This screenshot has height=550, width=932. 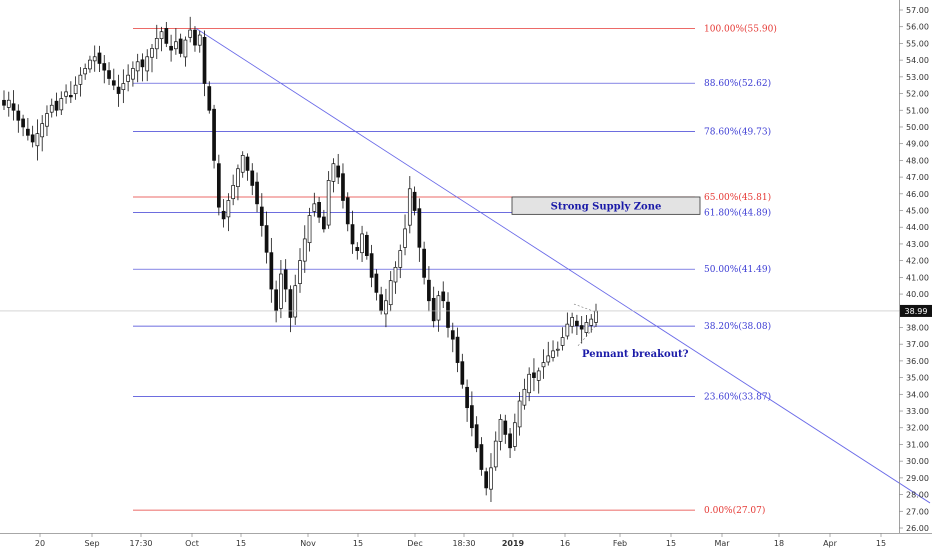 What do you see at coordinates (917, 528) in the screenshot?
I see `price-tick-label: 26.00` at bounding box center [917, 528].